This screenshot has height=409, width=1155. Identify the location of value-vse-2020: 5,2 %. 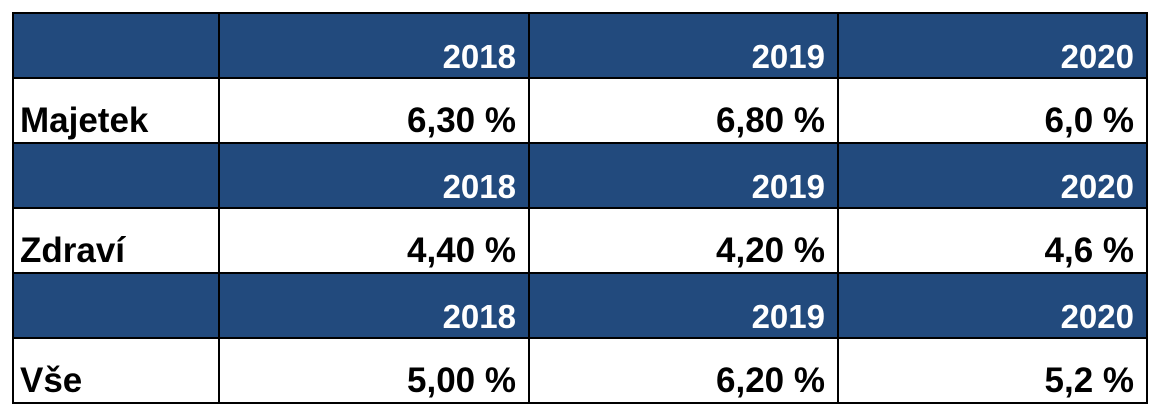
(992, 370).